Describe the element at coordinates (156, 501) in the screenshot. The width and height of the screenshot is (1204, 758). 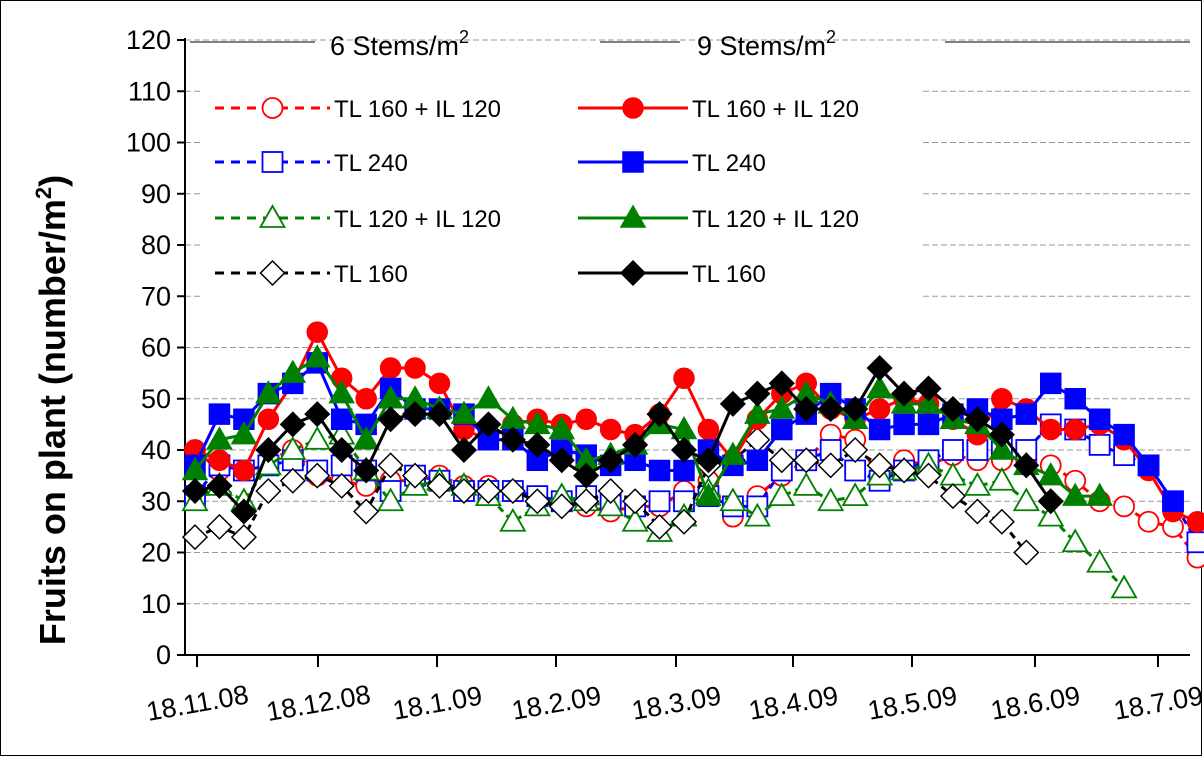
I see `y-tick-label: 30` at that location.